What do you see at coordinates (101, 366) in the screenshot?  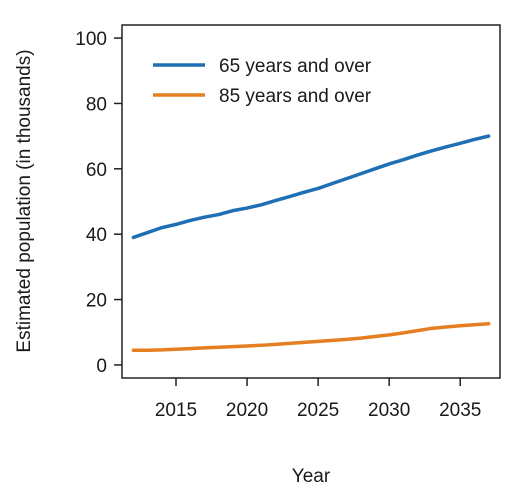 I see `y-tick-label: 0` at bounding box center [101, 366].